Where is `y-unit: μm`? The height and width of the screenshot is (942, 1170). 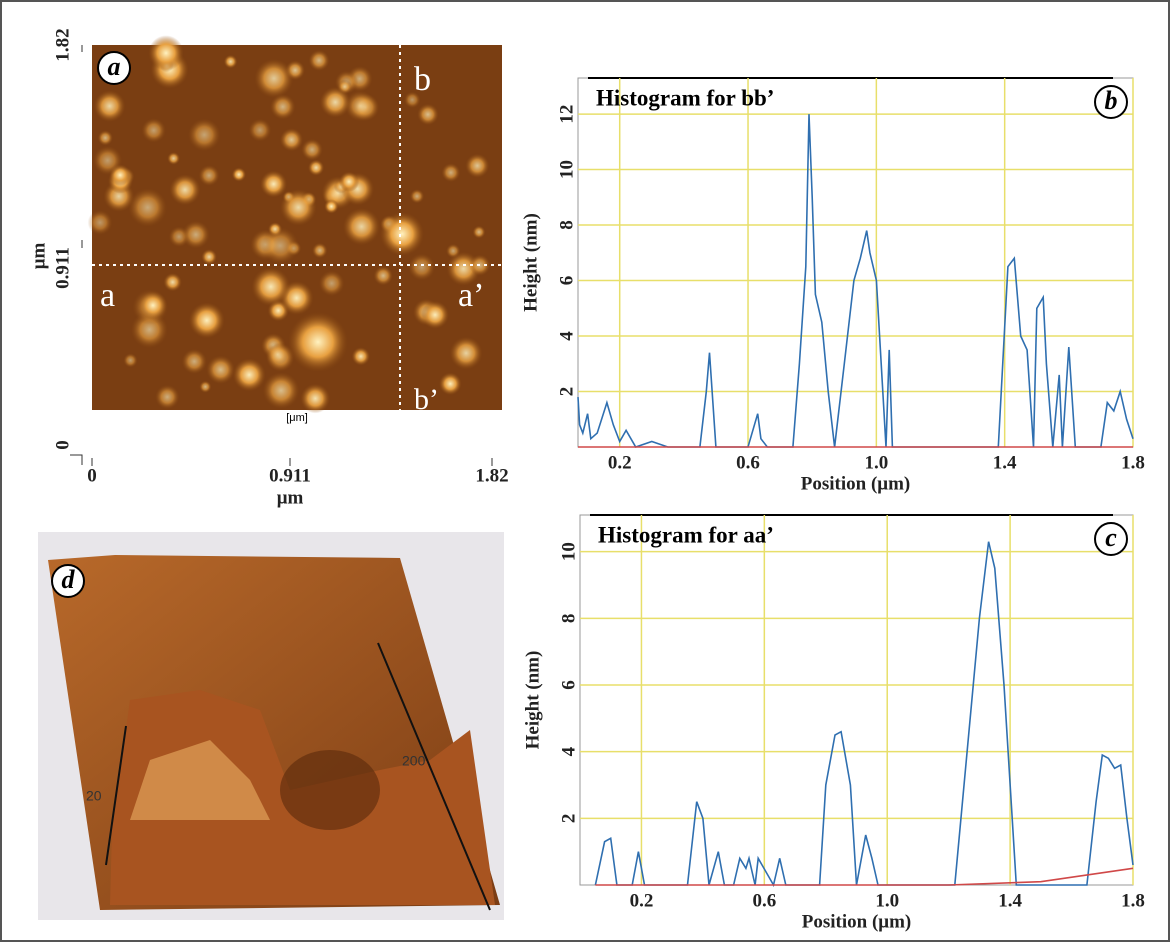
y-unit: μm is located at coordinates (38, 256).